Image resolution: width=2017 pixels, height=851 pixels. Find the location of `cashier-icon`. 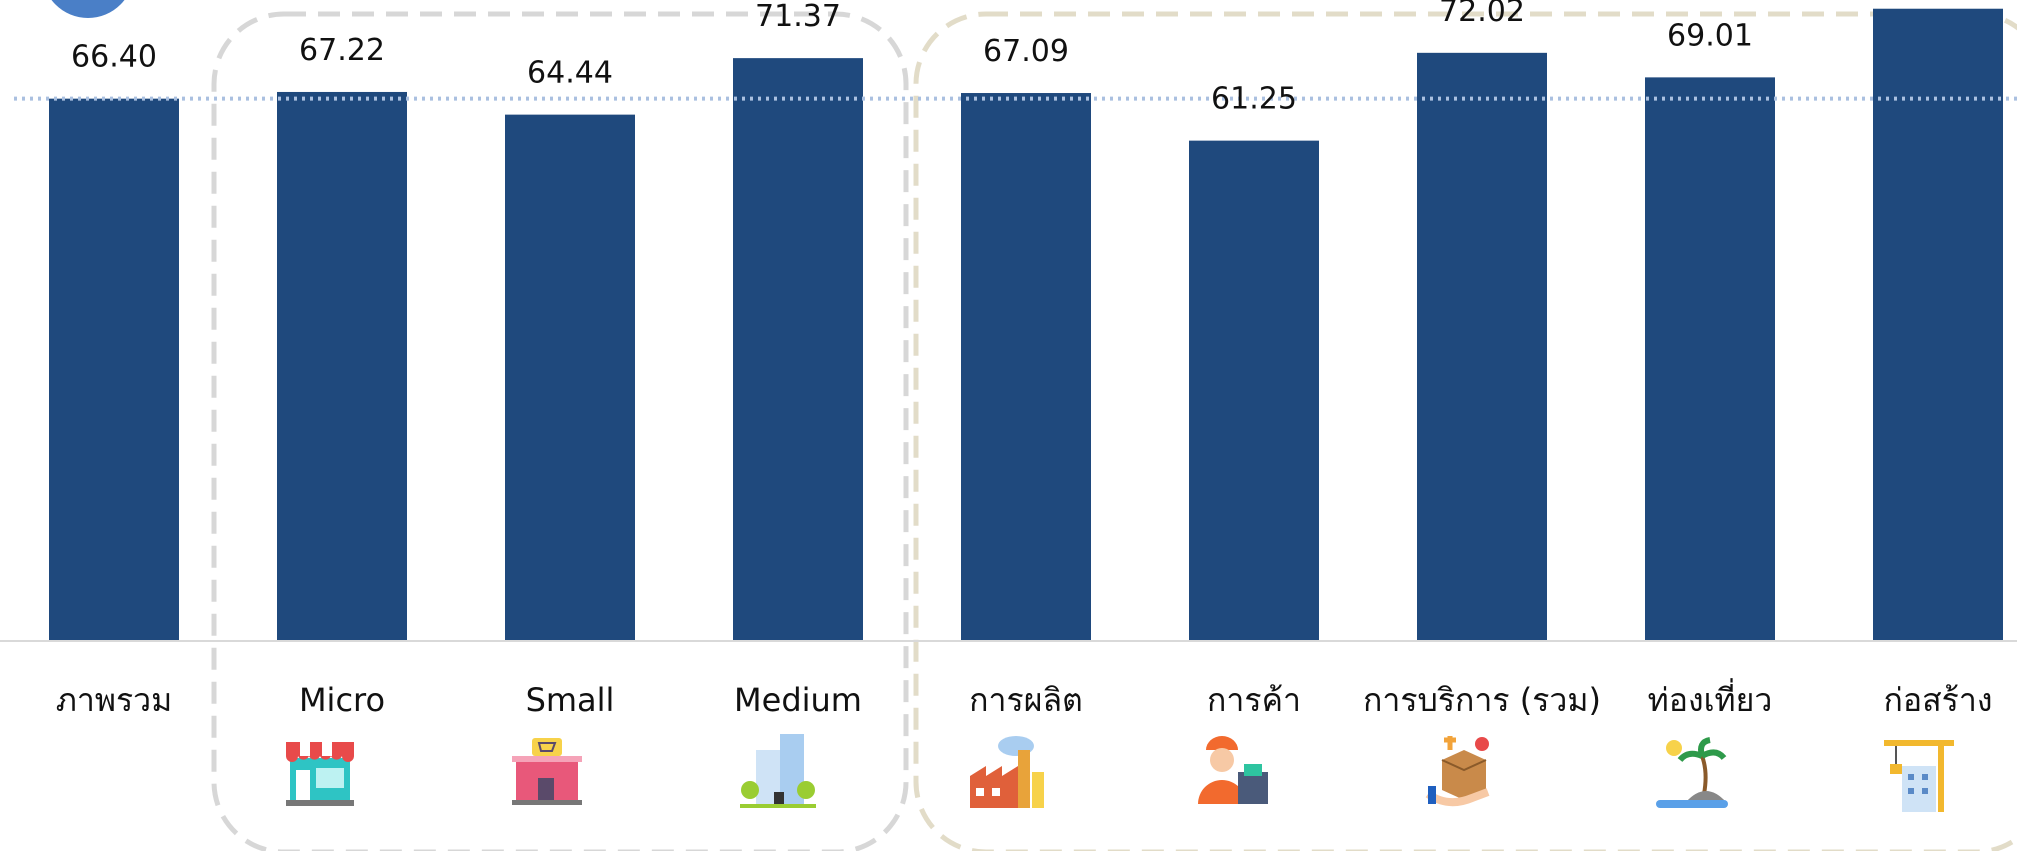

cashier-icon is located at coordinates (1233, 770).